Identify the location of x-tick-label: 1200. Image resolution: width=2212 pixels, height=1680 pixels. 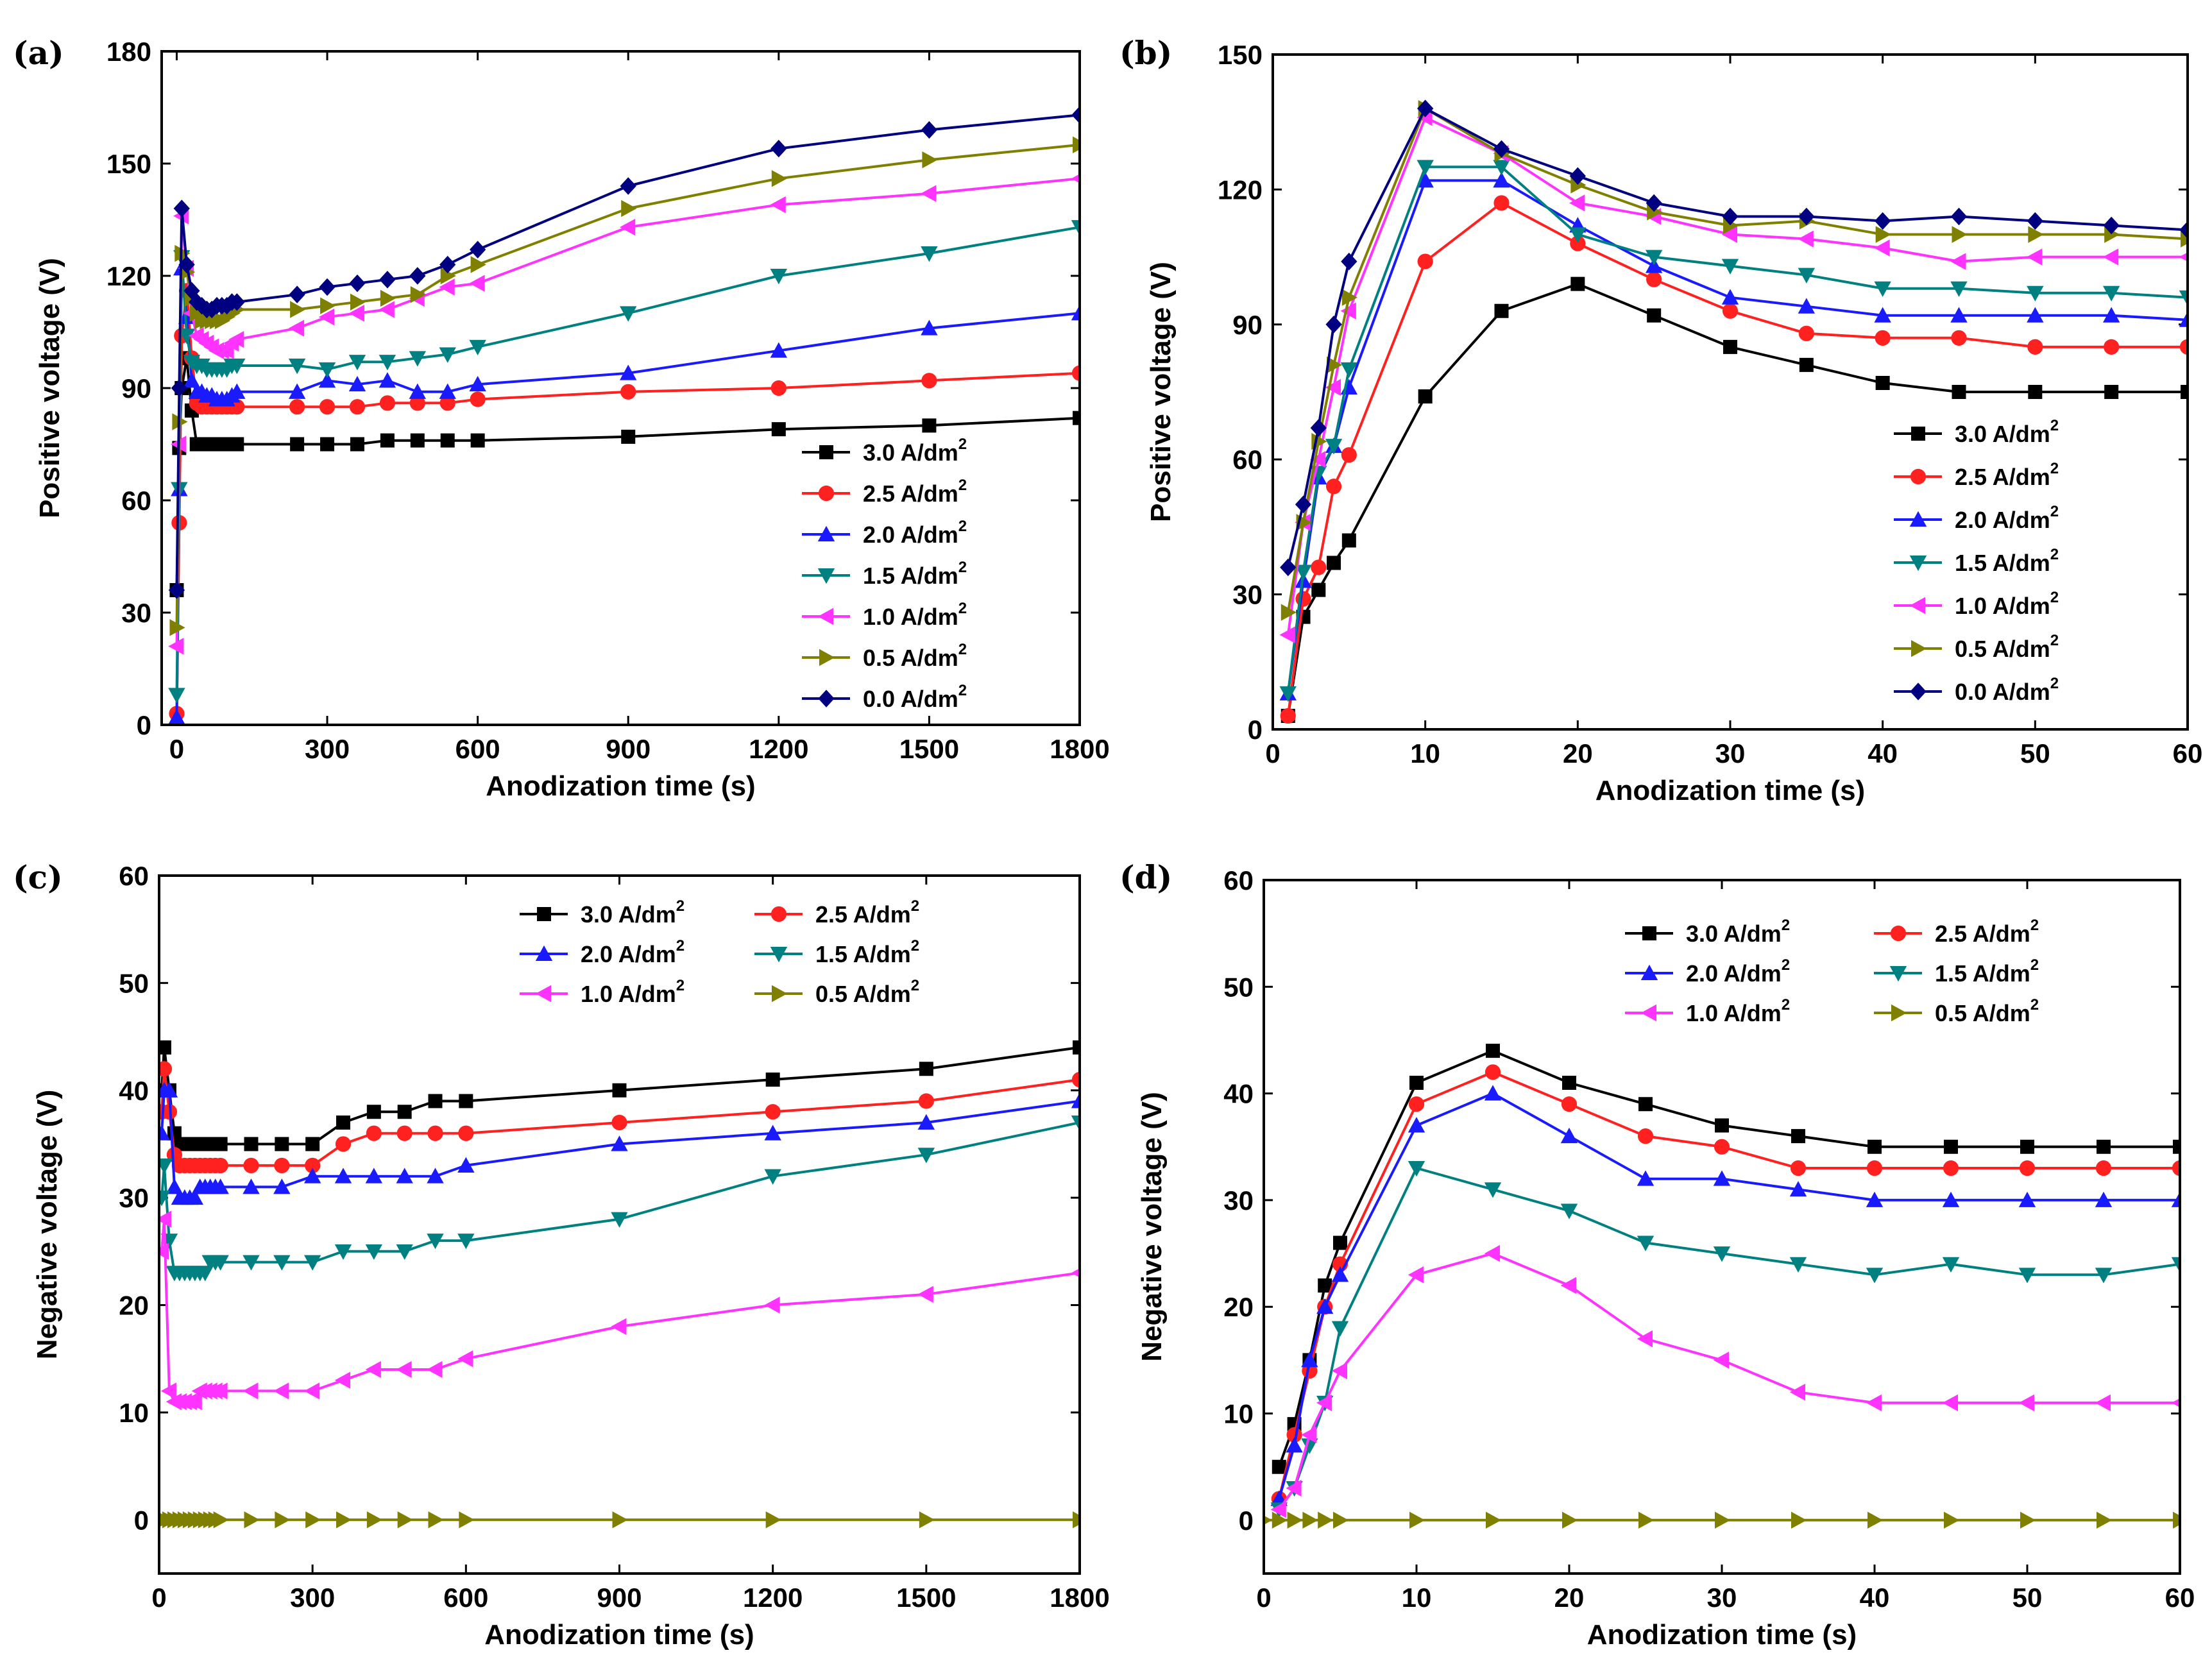
(778, 749).